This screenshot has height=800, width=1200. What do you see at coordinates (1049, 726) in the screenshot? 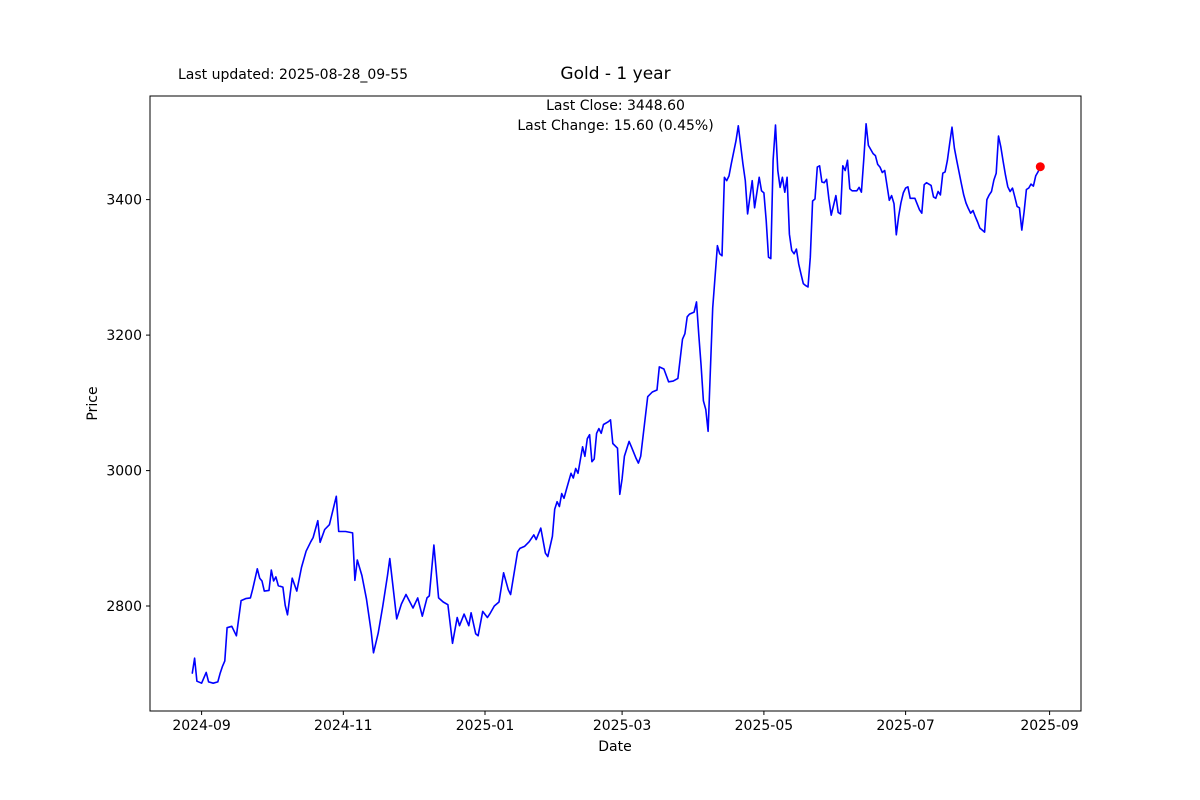
I see `x-tick-label: 2025-09` at bounding box center [1049, 726].